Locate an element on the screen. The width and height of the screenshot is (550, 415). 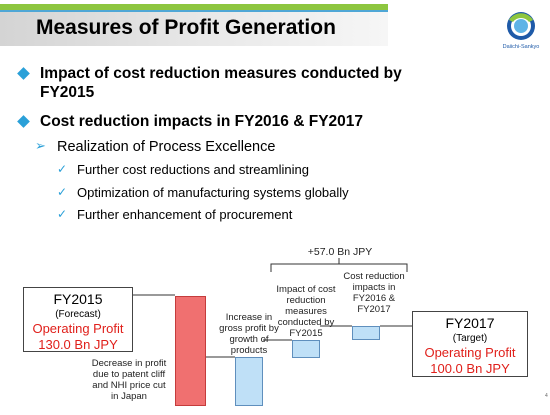
increase-bar-fy2015-measures is located at coordinates (306, 349).